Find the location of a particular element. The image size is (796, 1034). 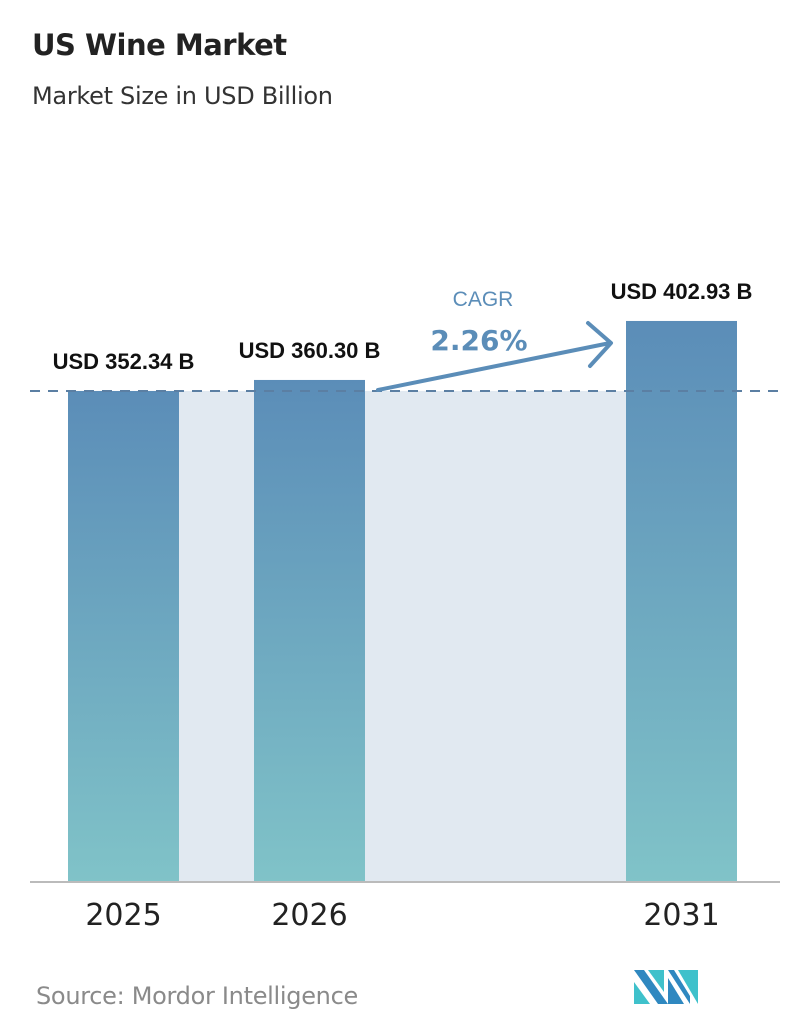

x-tick-label-2026: 2026 is located at coordinates (309, 915).